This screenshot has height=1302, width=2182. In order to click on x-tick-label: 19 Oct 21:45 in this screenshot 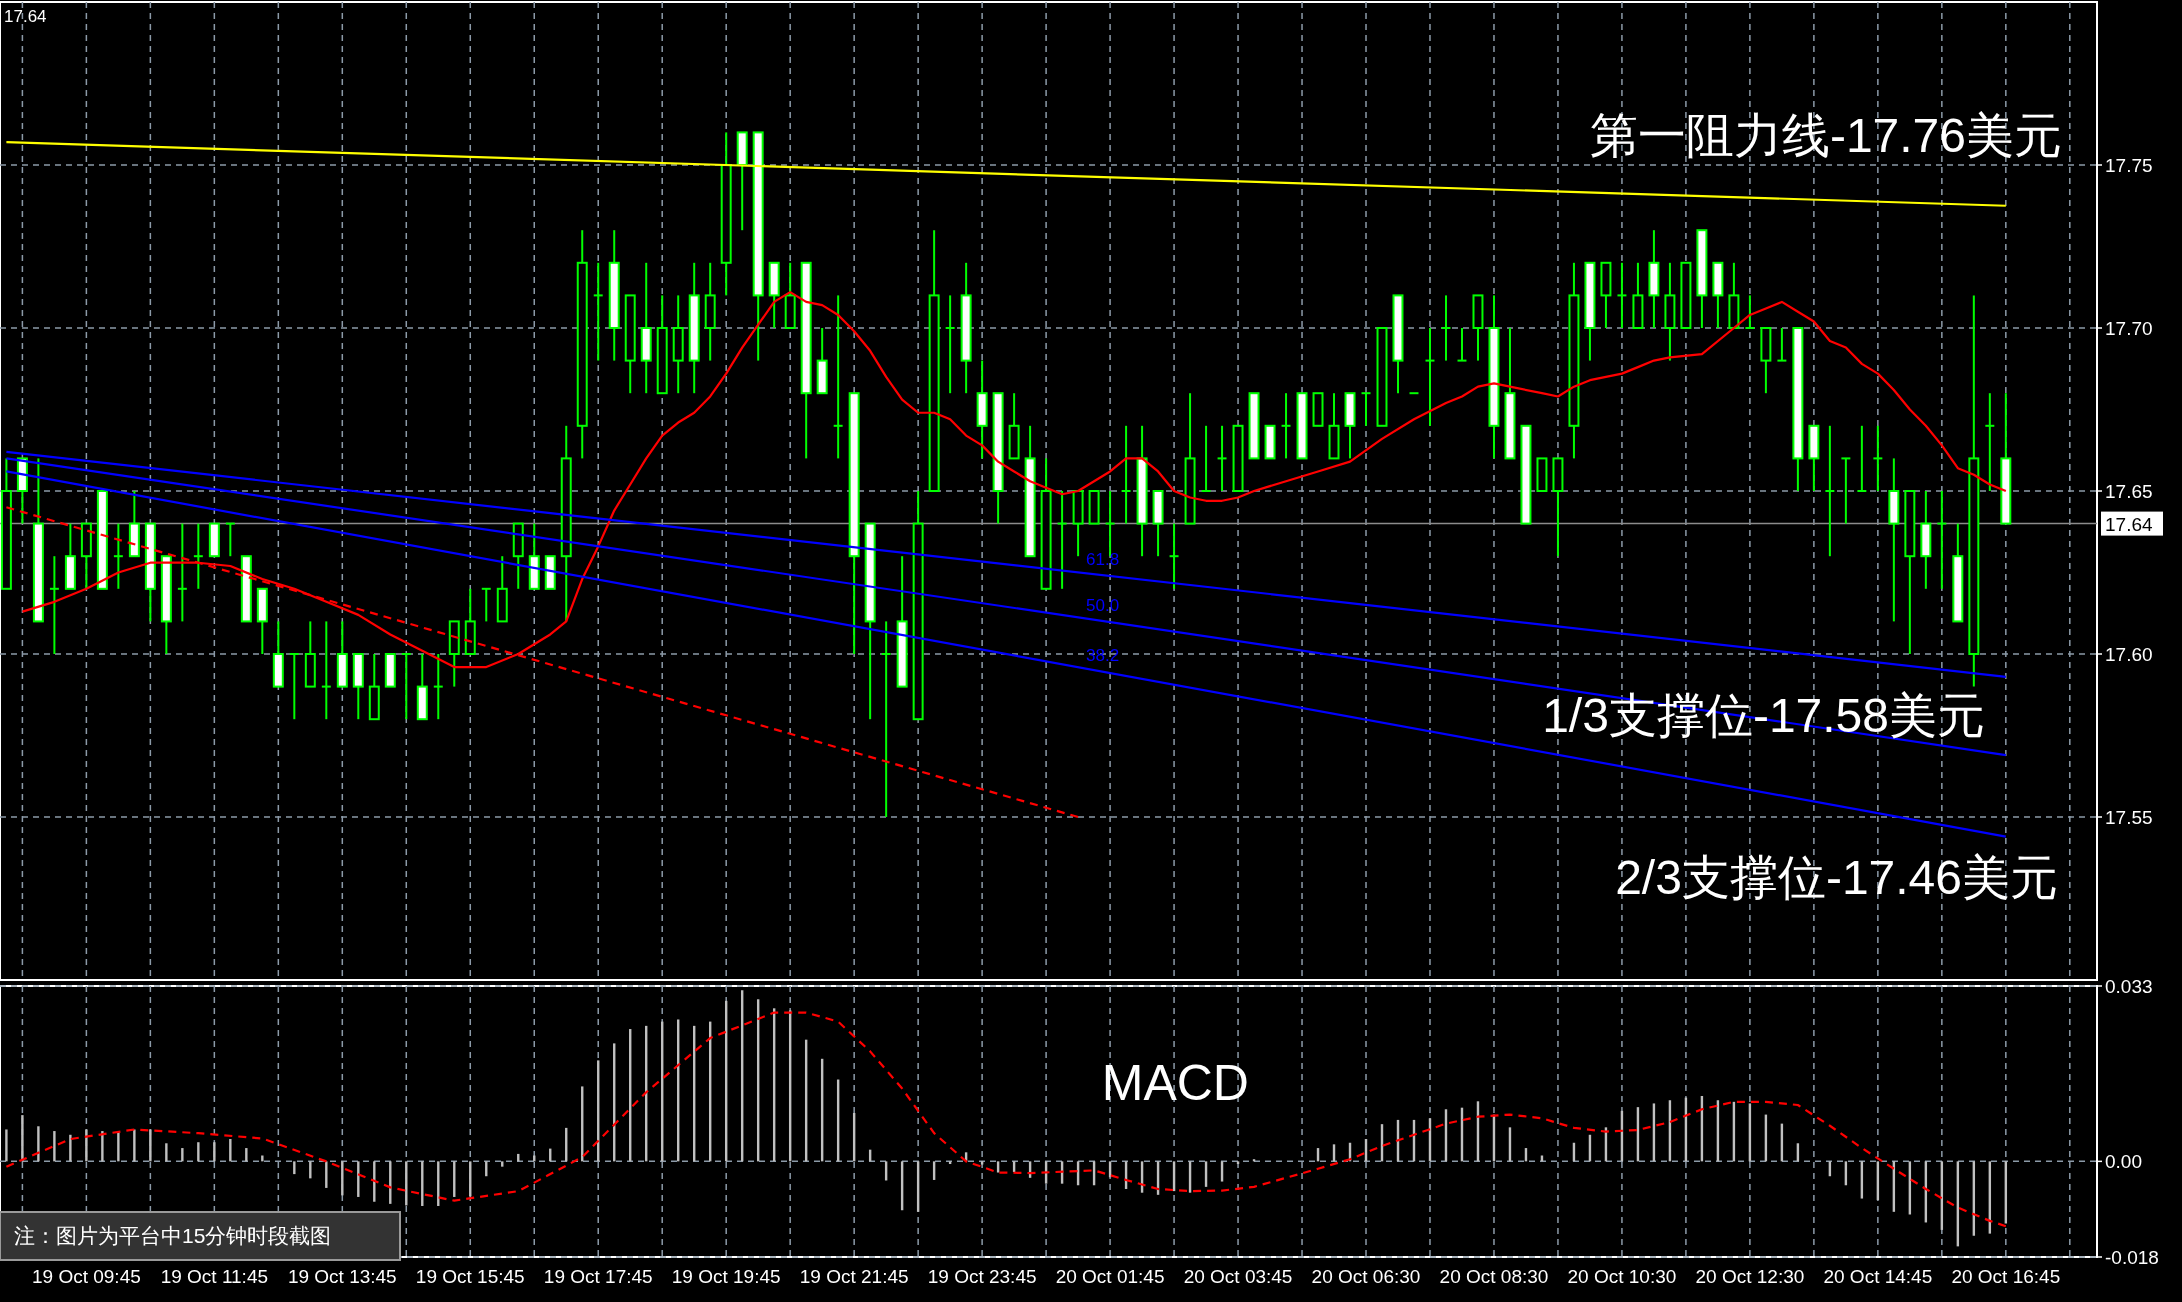, I will do `click(854, 1276)`.